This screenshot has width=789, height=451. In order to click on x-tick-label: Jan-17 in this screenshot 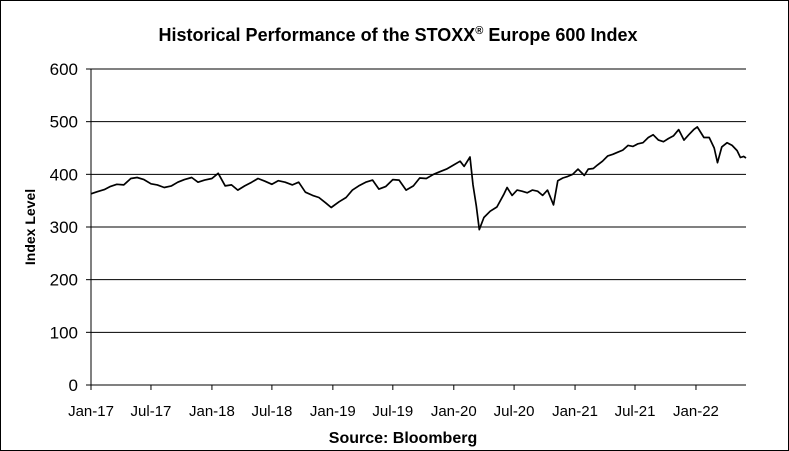, I will do `click(91, 411)`.